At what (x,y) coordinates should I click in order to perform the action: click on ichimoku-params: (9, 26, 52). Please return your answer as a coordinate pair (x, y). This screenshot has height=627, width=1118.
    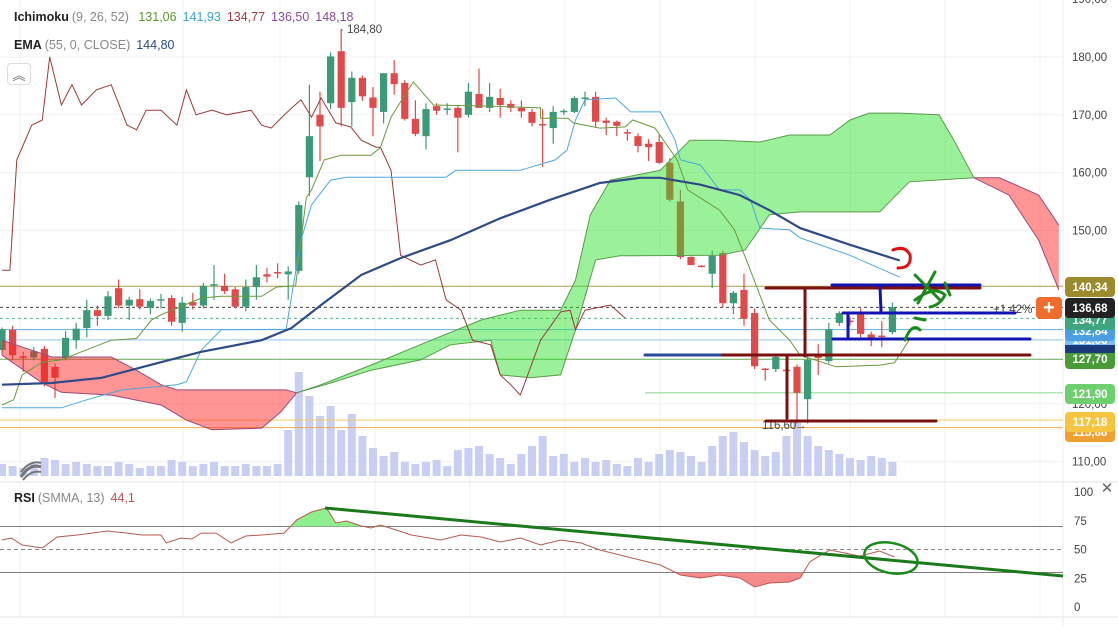
    Looking at the image, I should click on (100, 17).